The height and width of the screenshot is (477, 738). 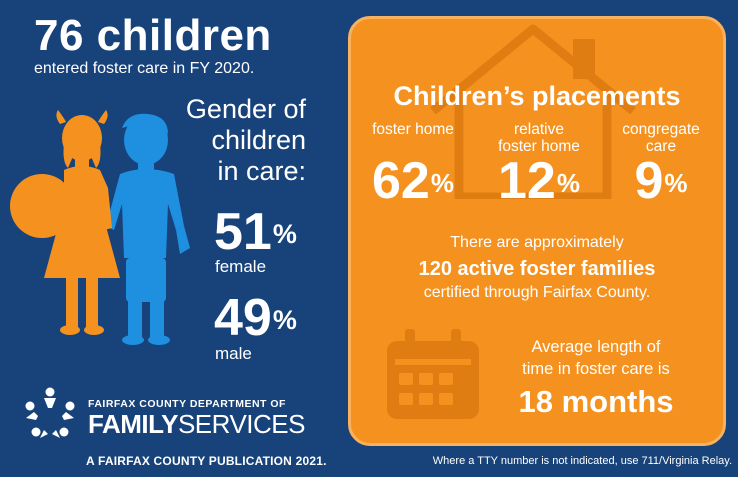 I want to click on male-percent: 49%, so click(x=255, y=318).